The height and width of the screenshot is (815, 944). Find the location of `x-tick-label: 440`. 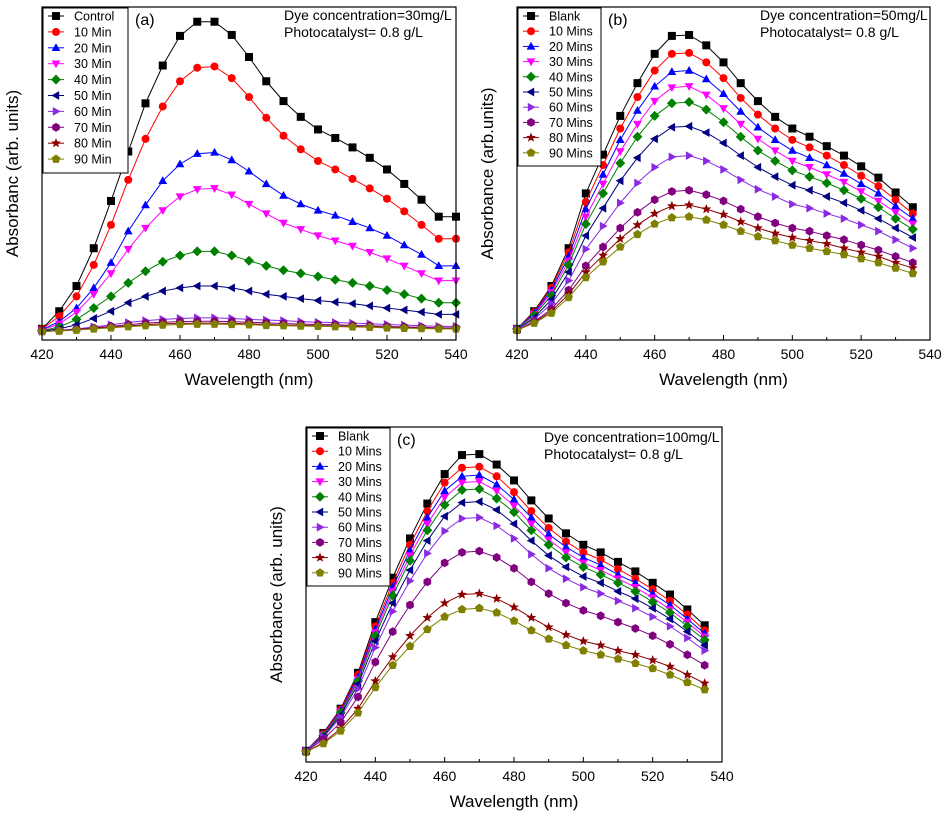

x-tick-label: 440 is located at coordinates (586, 354).